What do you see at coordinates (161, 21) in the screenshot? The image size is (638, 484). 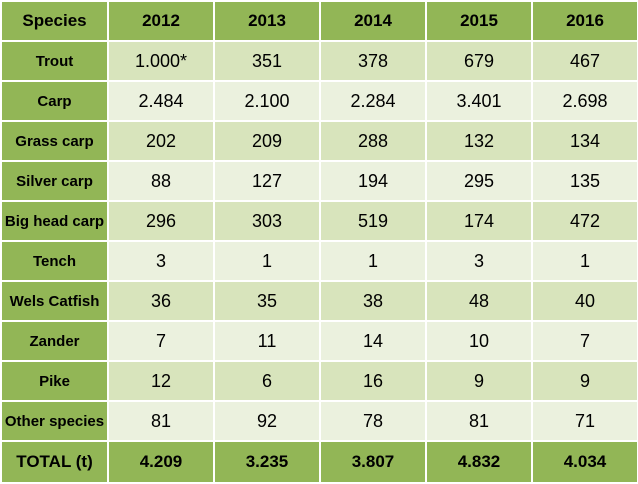 I see `header-year-2012: 2012` at bounding box center [161, 21].